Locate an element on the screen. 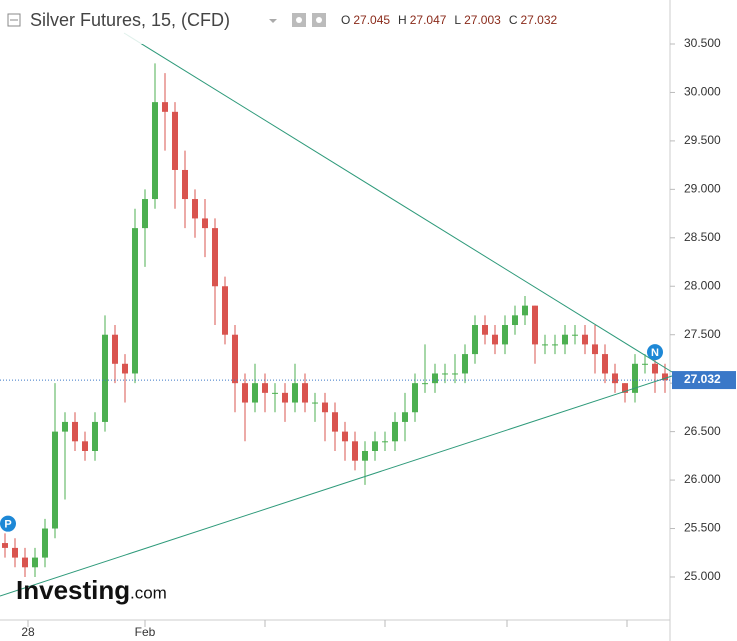 The height and width of the screenshot is (641, 737). ohlc-key: O is located at coordinates (345, 20).